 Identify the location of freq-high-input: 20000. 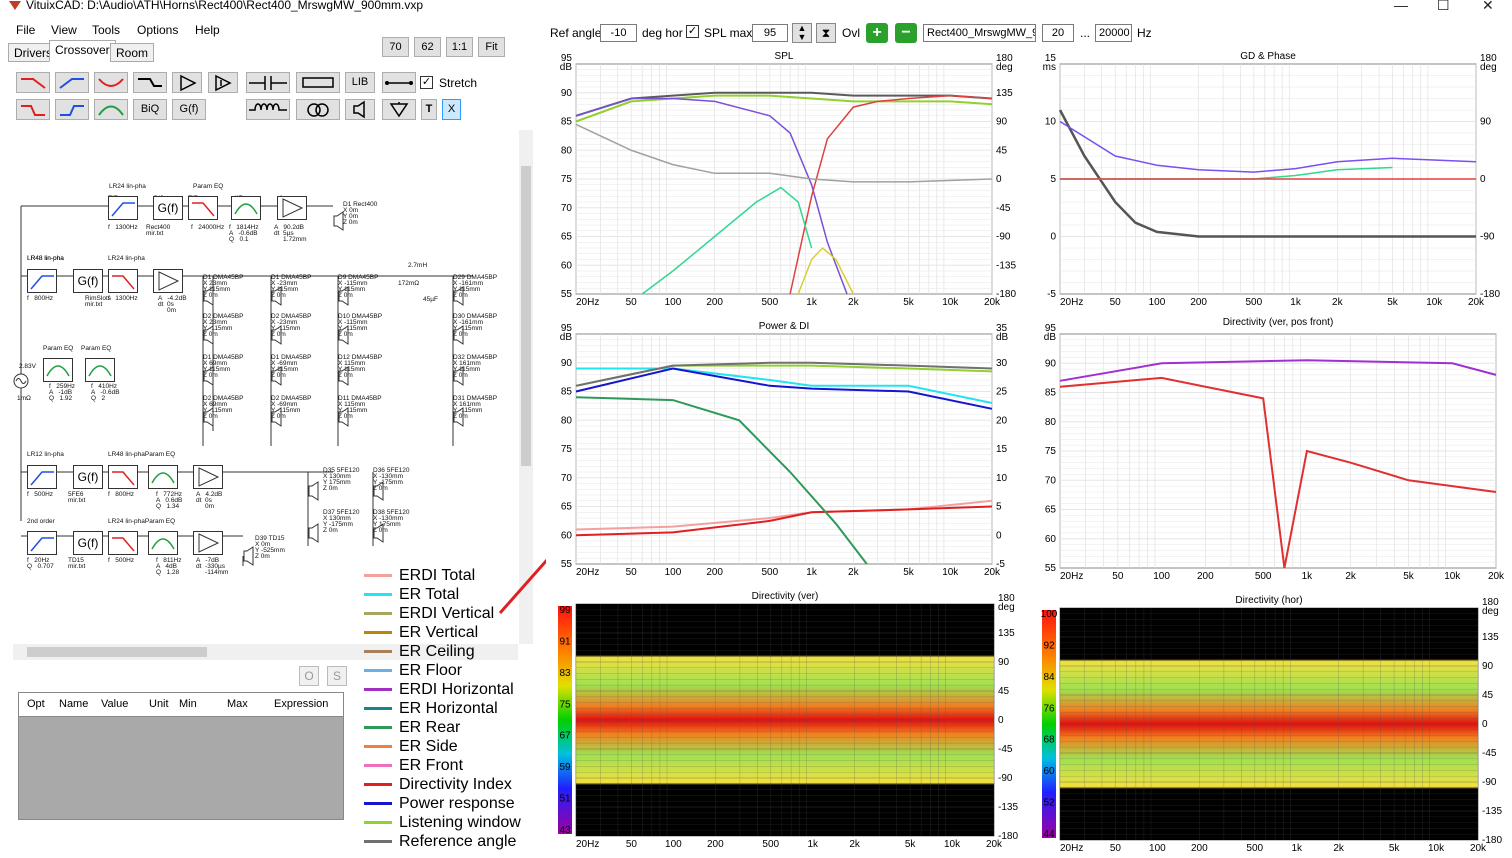
(1113, 33).